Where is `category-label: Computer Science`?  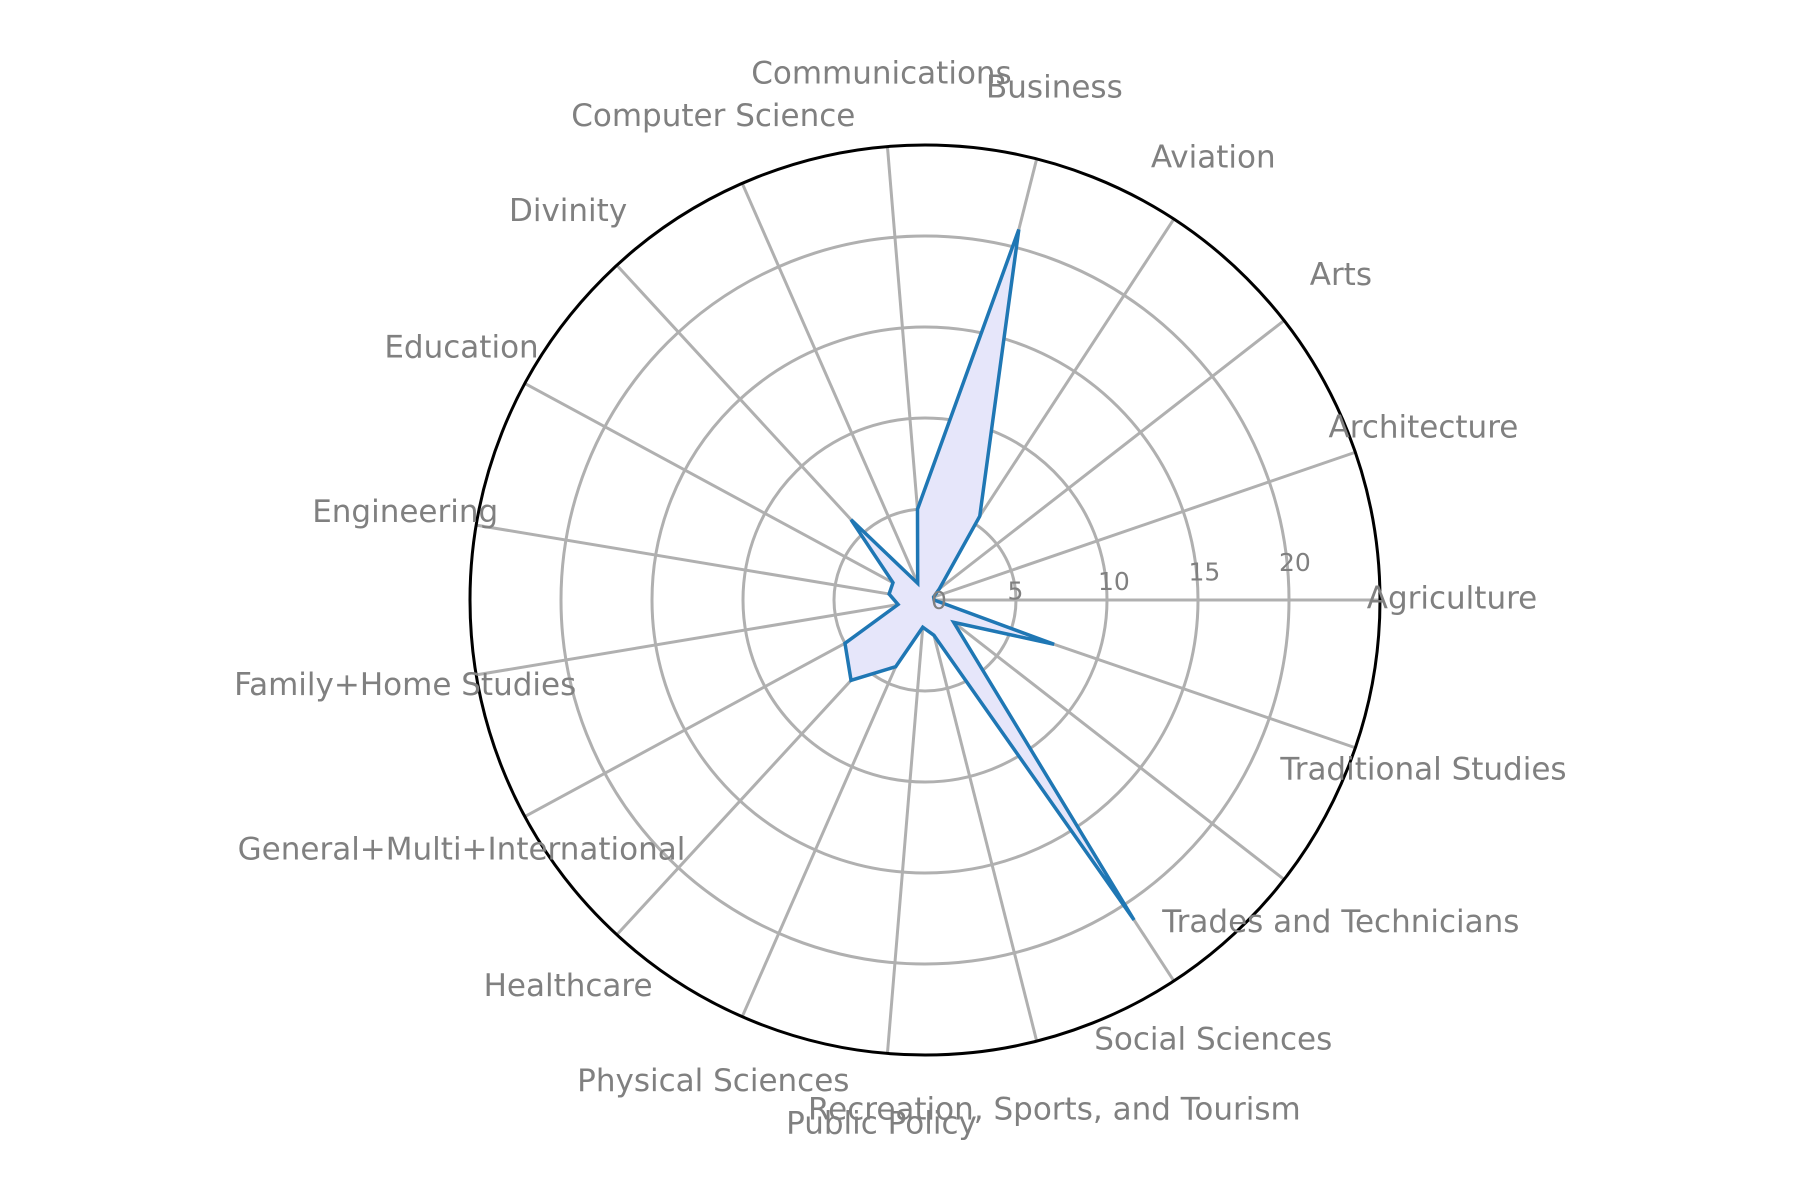
category-label: Computer Science is located at coordinates (713, 116).